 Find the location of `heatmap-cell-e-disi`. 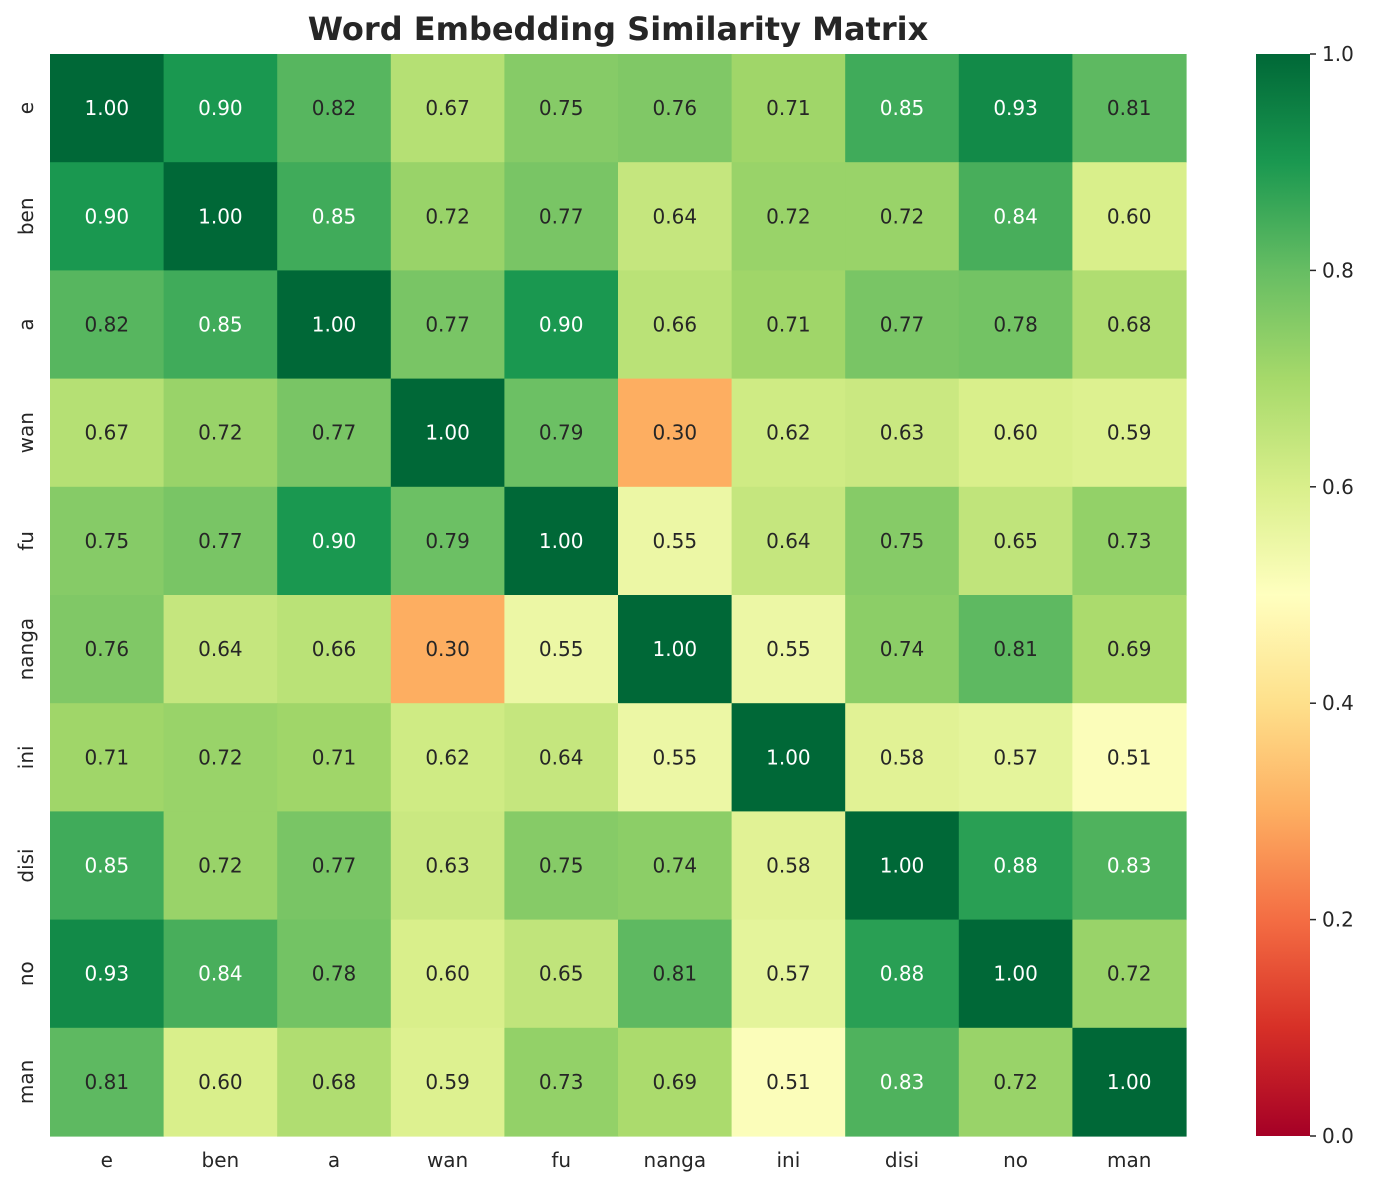

heatmap-cell-e-disi is located at coordinates (902, 108).